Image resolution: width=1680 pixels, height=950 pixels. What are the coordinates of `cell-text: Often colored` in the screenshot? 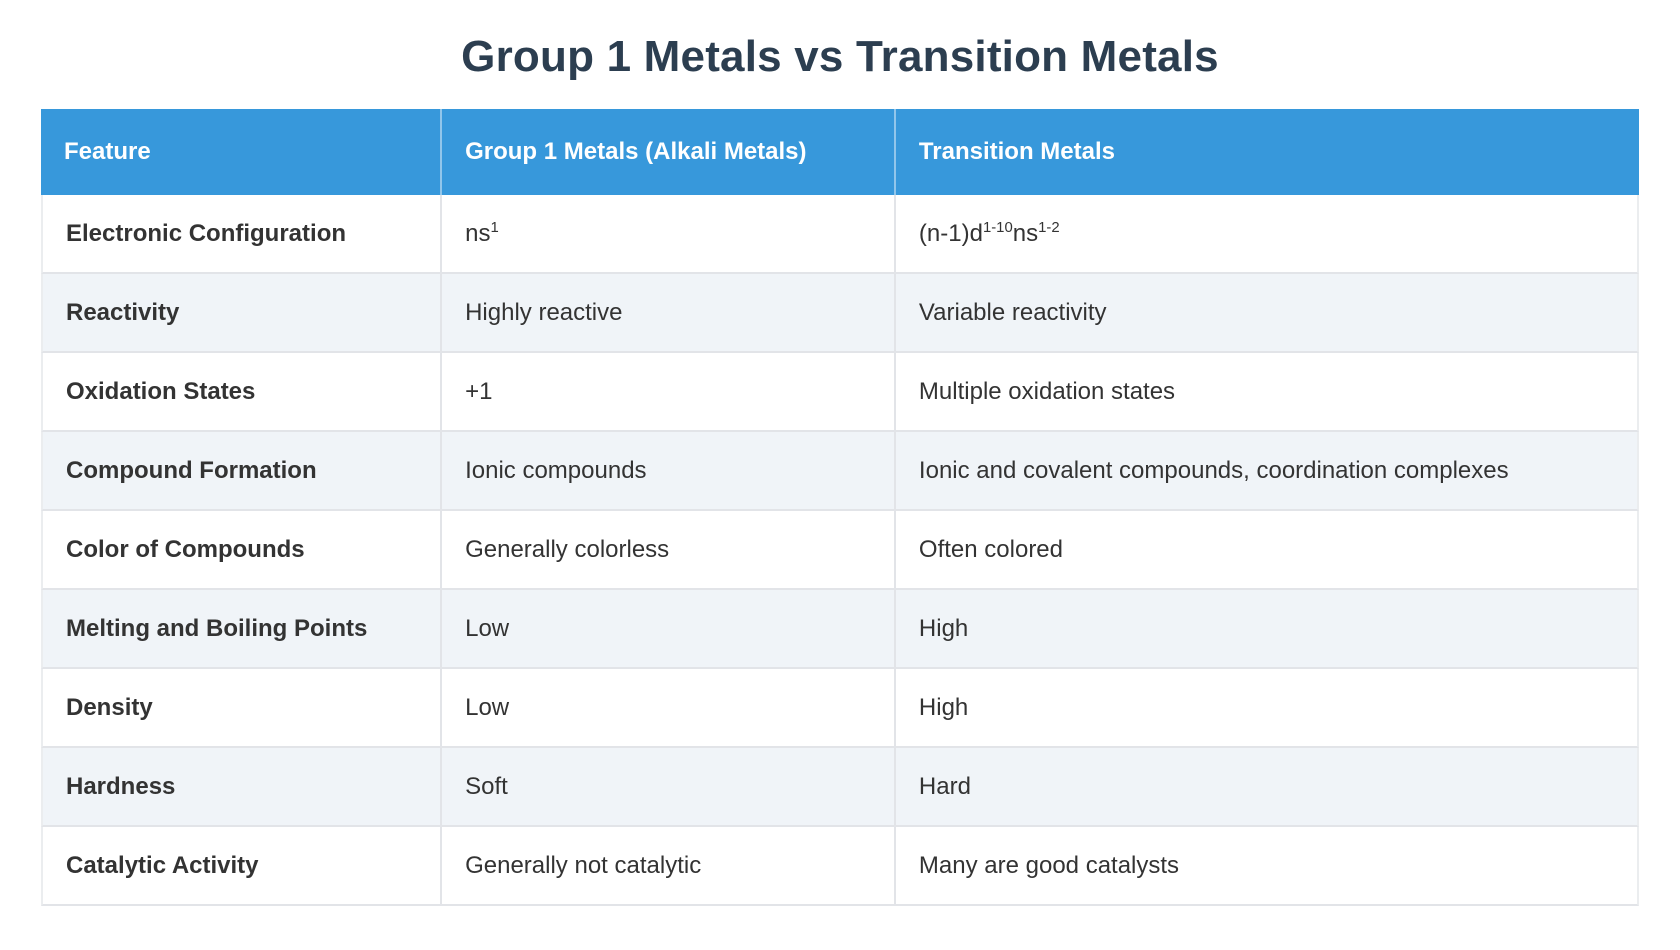 It's located at (991, 549).